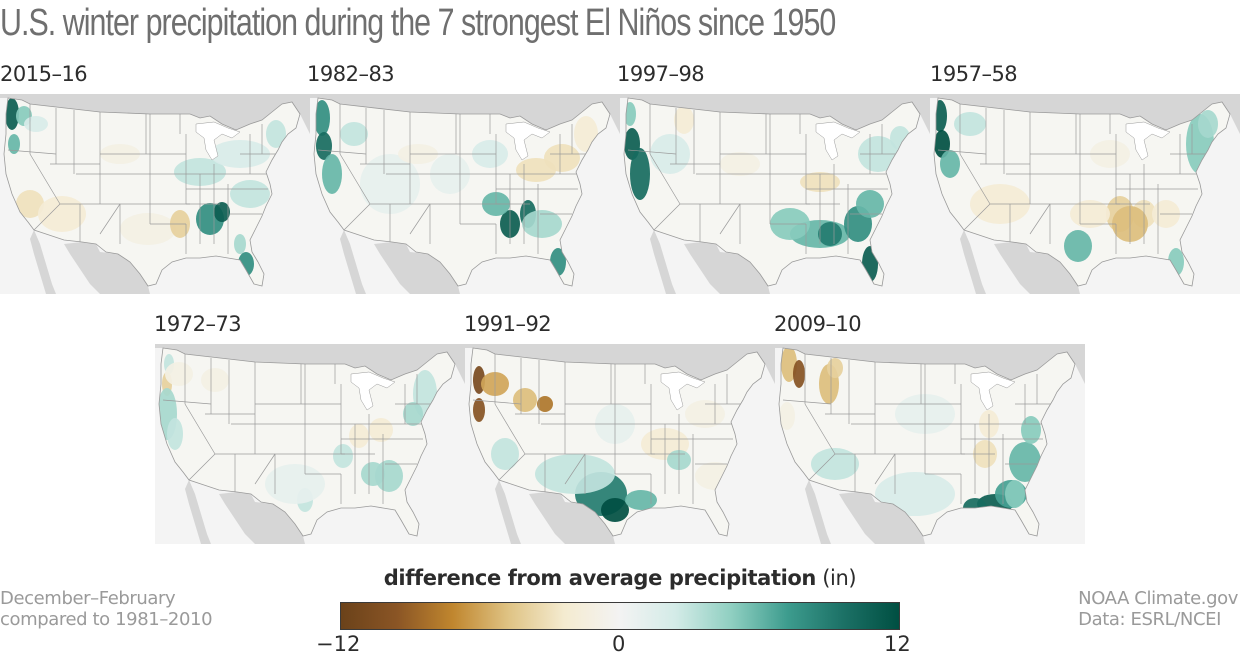  I want to click on legend-unit: (in), so click(836, 578).